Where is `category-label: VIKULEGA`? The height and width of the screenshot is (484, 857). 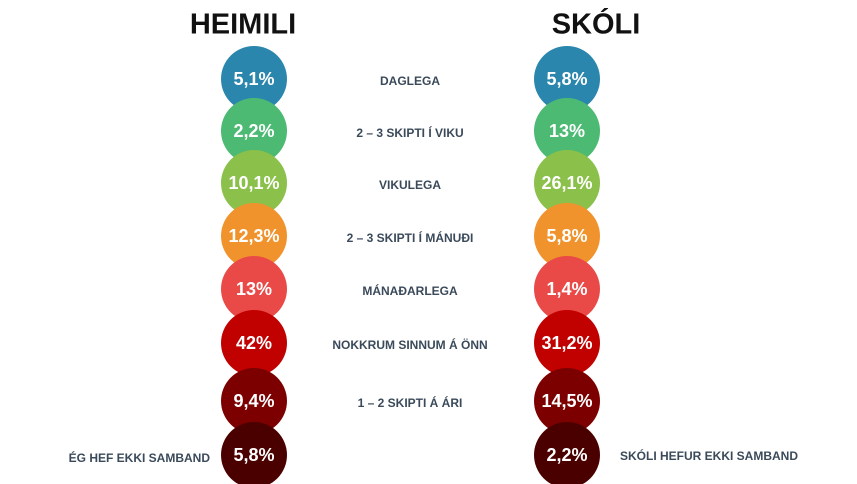
category-label: VIKULEGA is located at coordinates (410, 185).